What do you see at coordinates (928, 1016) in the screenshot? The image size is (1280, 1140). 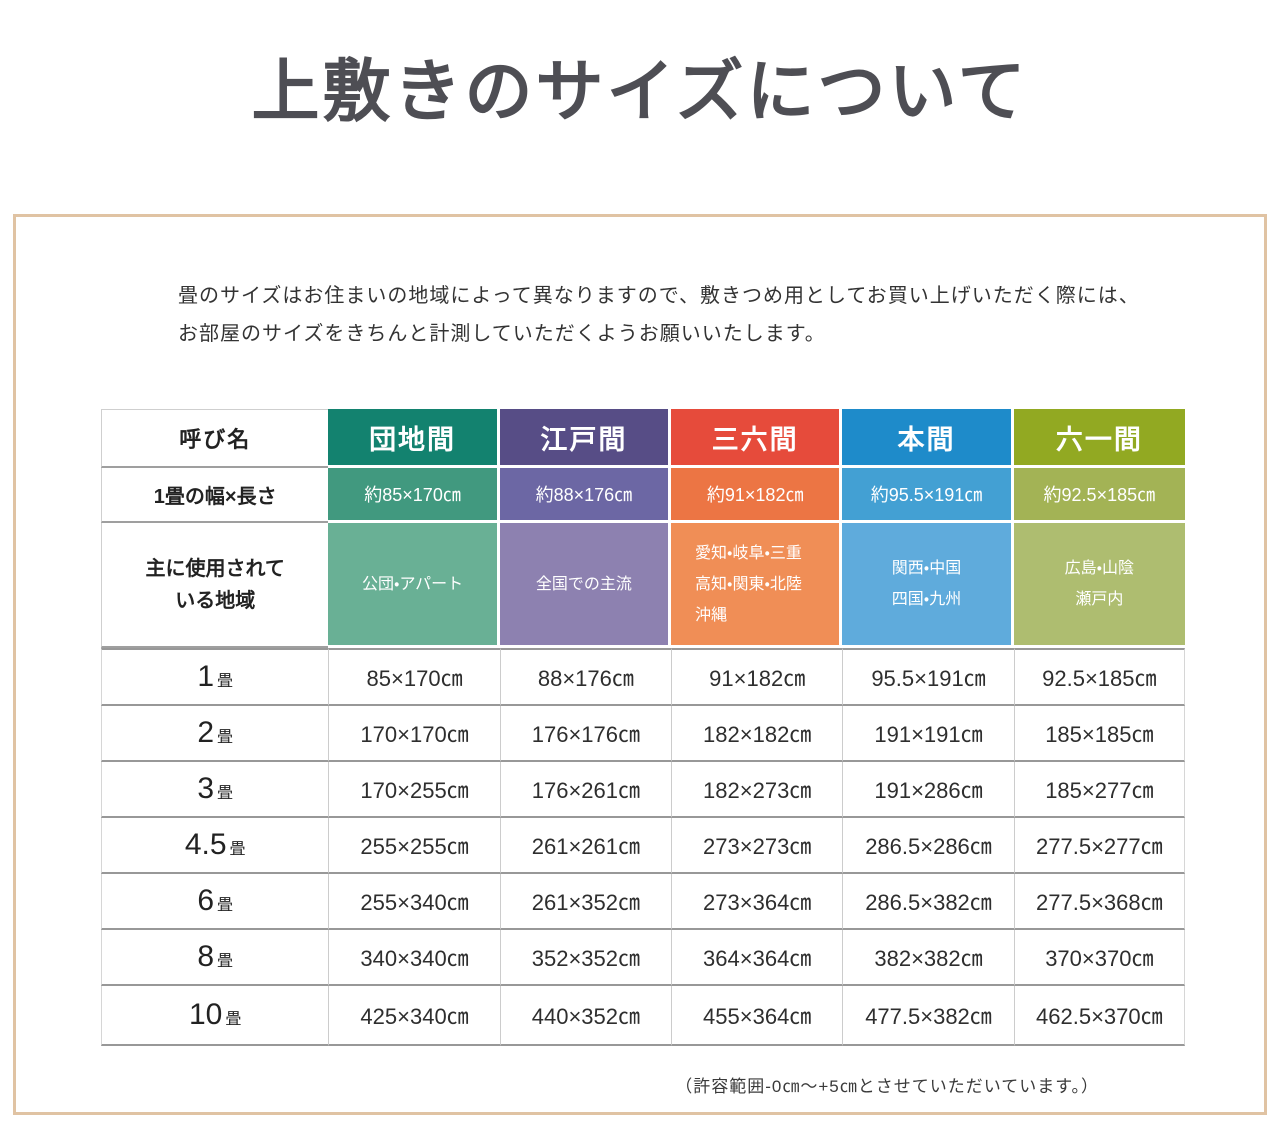 I see `size-value-cell: 477.5×382㎝` at bounding box center [928, 1016].